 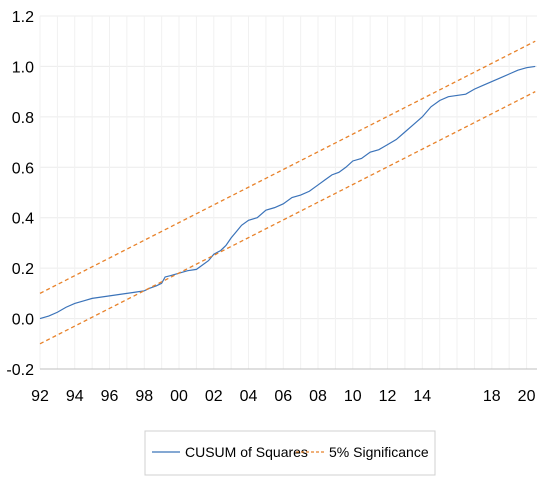 I want to click on x-tick-label: 18, so click(x=492, y=396).